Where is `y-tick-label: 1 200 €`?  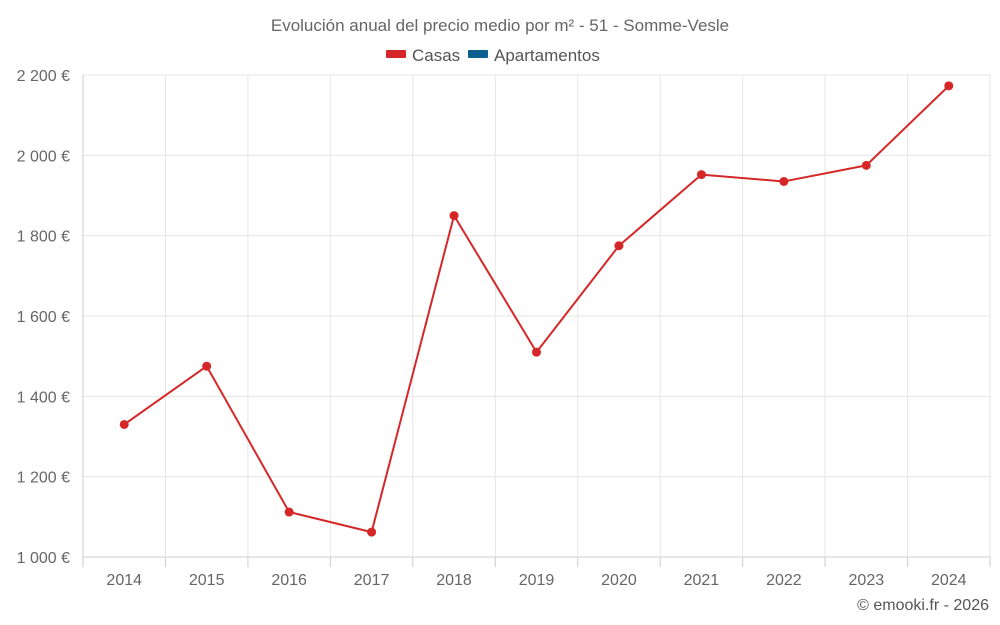 y-tick-label: 1 200 € is located at coordinates (43, 478).